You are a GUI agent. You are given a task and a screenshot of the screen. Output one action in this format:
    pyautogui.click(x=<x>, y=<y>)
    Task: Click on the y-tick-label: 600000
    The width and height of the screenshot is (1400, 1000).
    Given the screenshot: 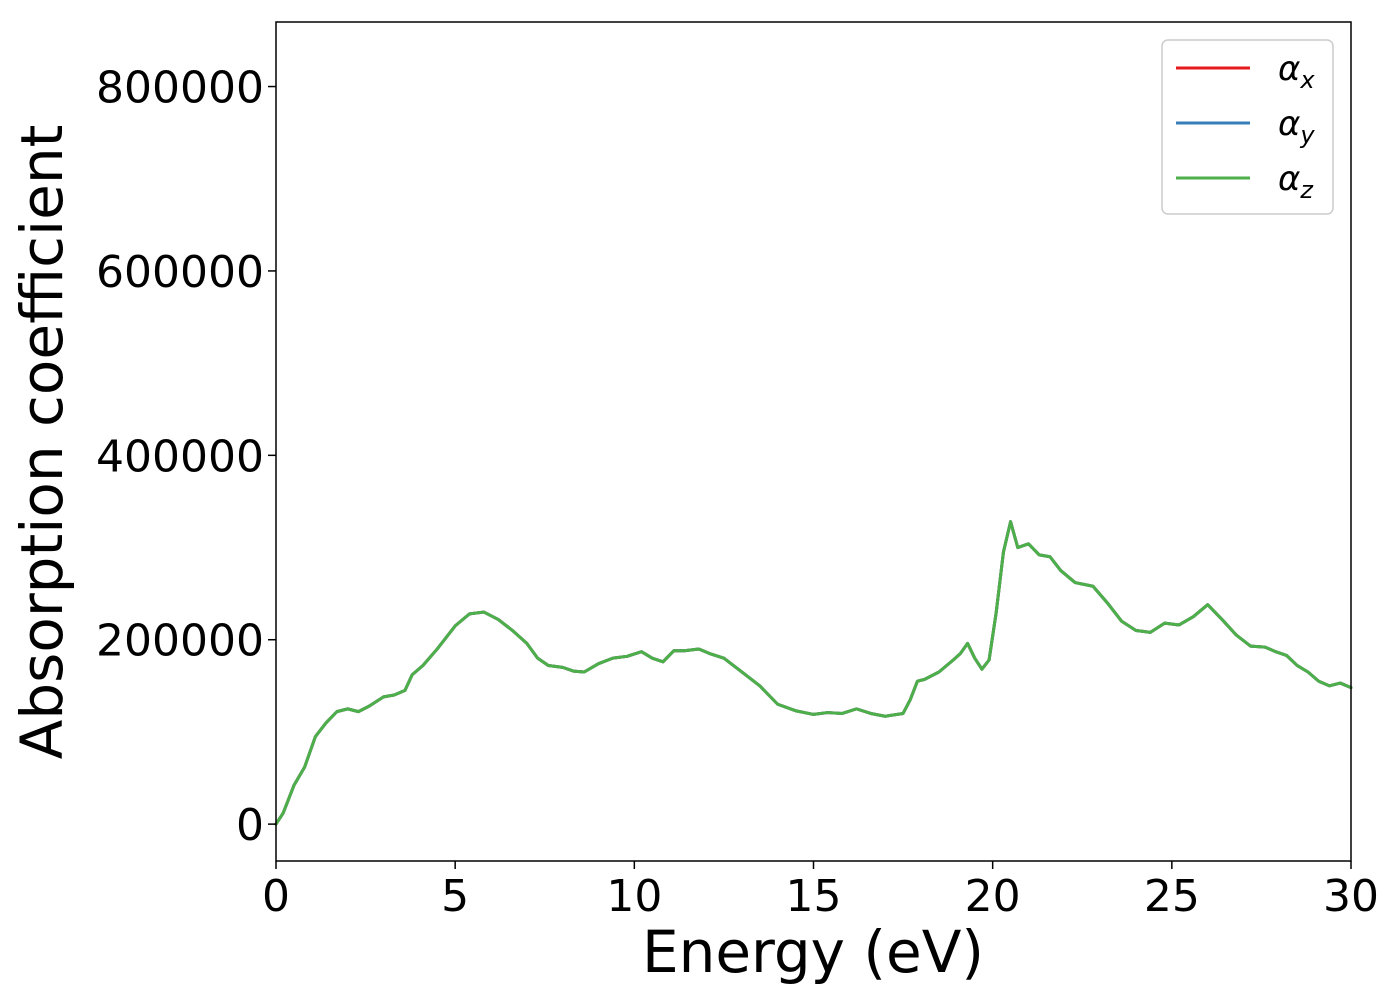 What is the action you would take?
    pyautogui.click(x=180, y=272)
    